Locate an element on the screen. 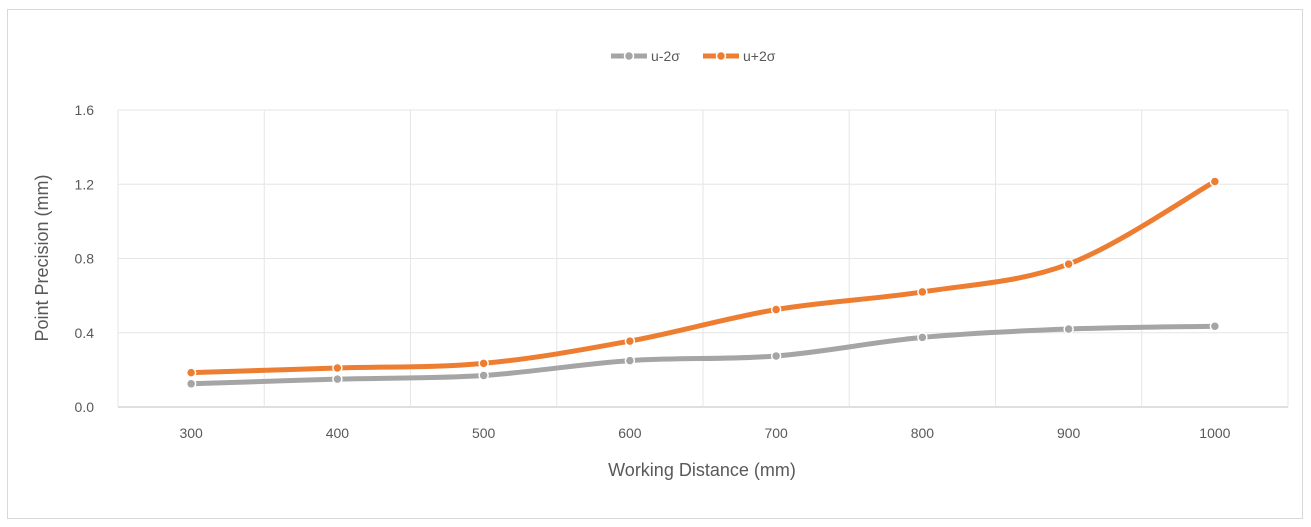 The width and height of the screenshot is (1311, 527). legend-label: u+2σ is located at coordinates (759, 56).